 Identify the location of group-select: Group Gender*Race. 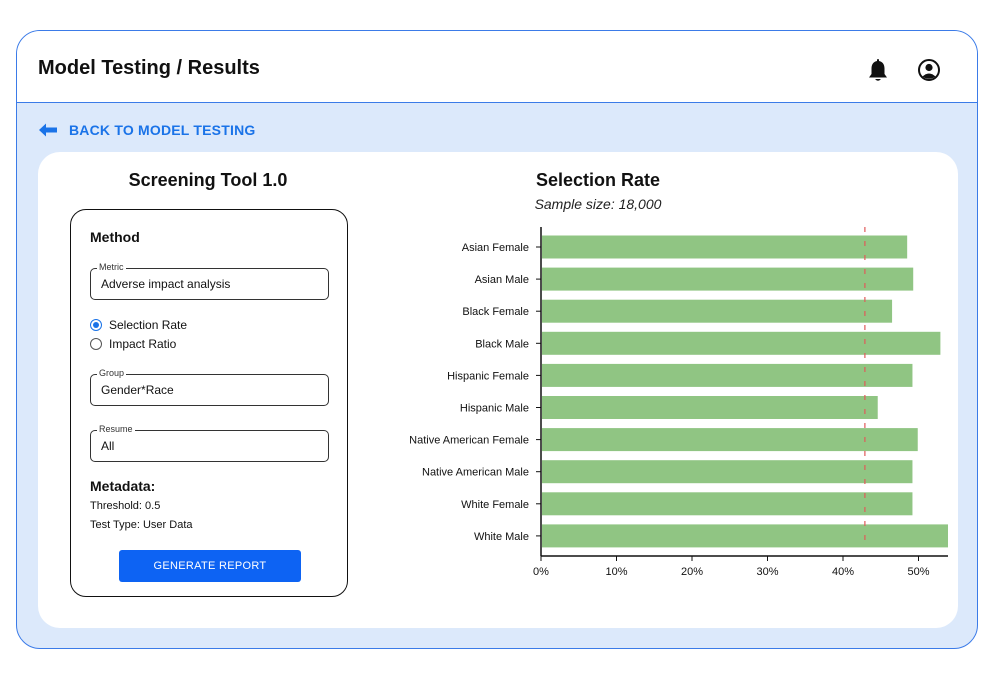
(209, 387).